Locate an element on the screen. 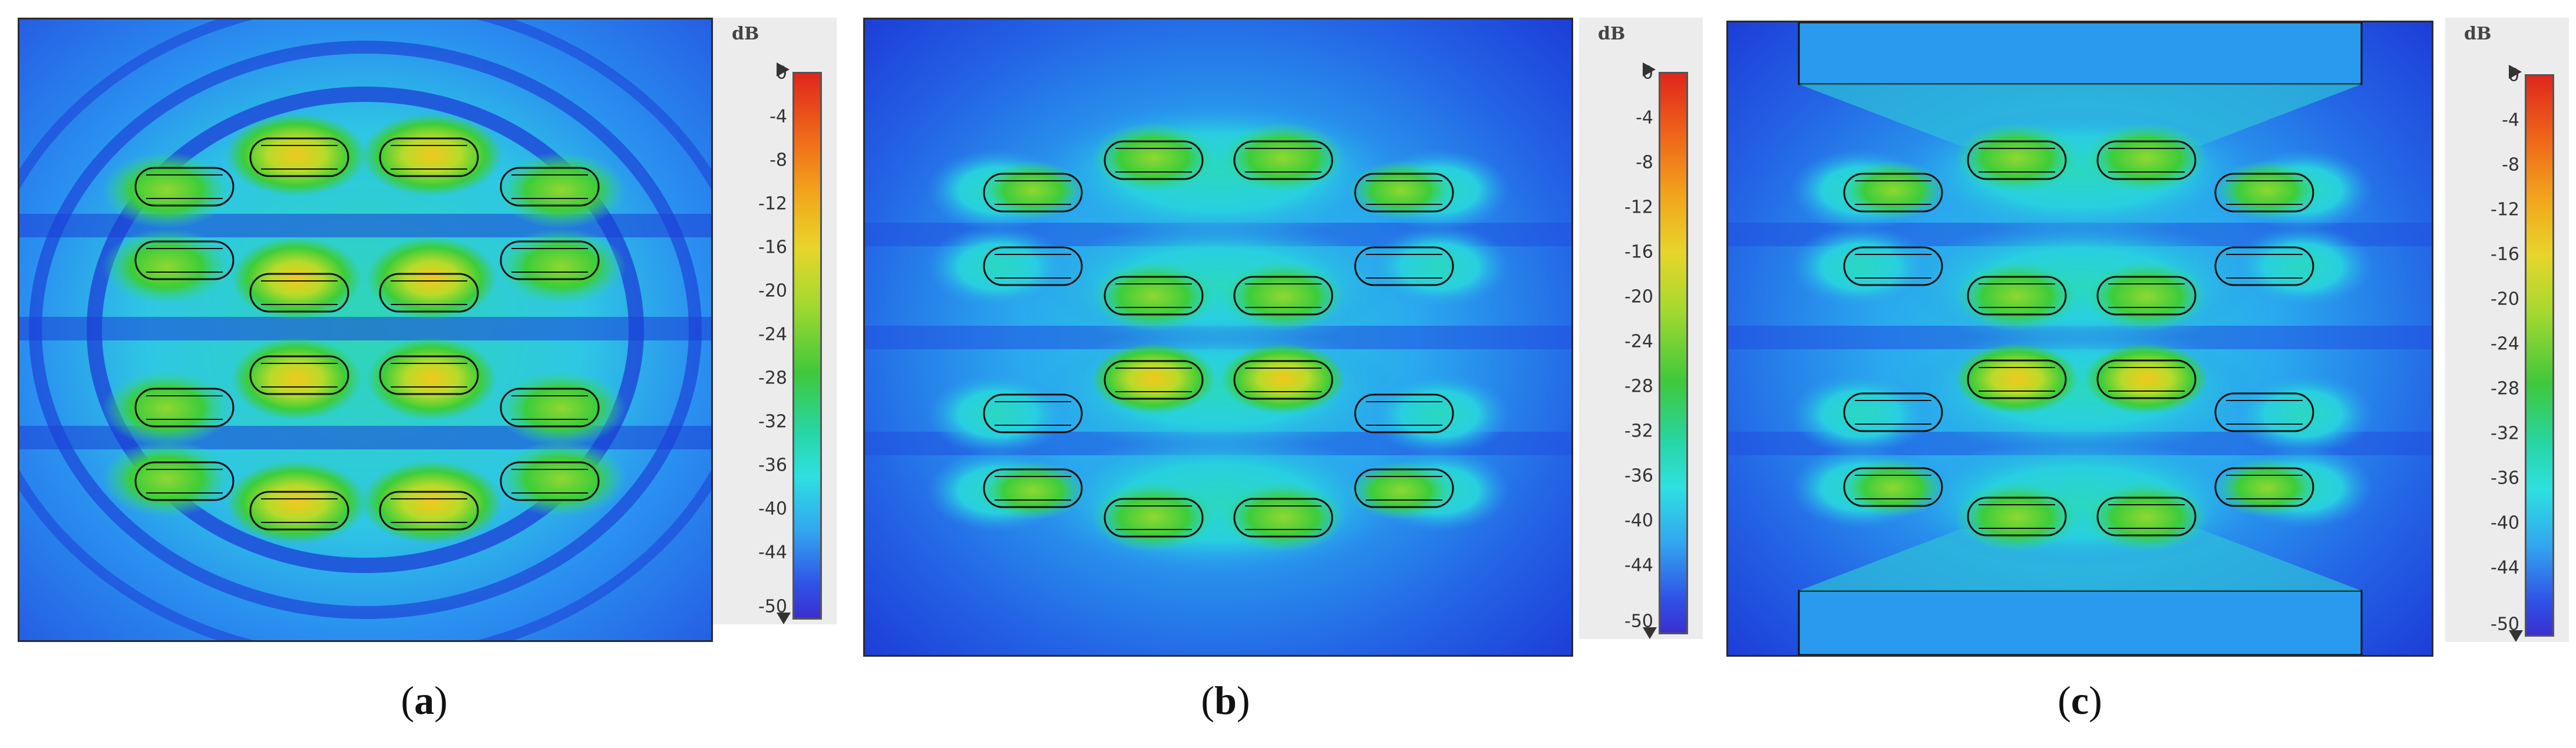 This screenshot has width=2576, height=748. caption-letter: c is located at coordinates (2079, 700).